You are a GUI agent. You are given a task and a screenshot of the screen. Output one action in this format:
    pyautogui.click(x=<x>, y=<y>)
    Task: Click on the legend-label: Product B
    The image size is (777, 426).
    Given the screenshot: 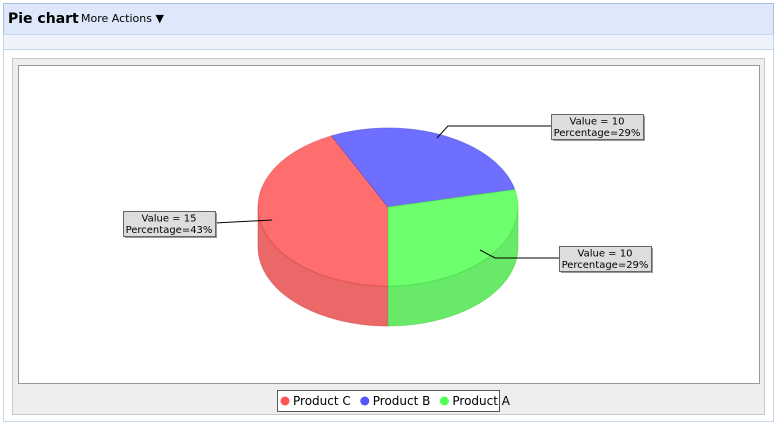 What is the action you would take?
    pyautogui.click(x=402, y=401)
    